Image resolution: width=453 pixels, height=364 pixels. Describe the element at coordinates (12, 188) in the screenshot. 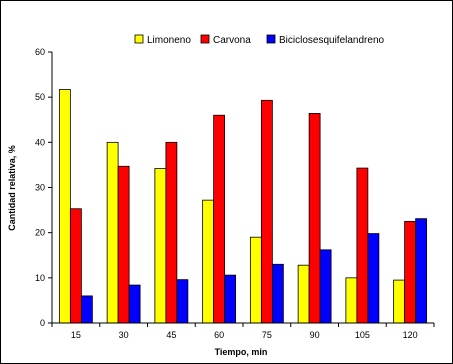

I see `y-axis-title: Cantidad relativa, %` at that location.